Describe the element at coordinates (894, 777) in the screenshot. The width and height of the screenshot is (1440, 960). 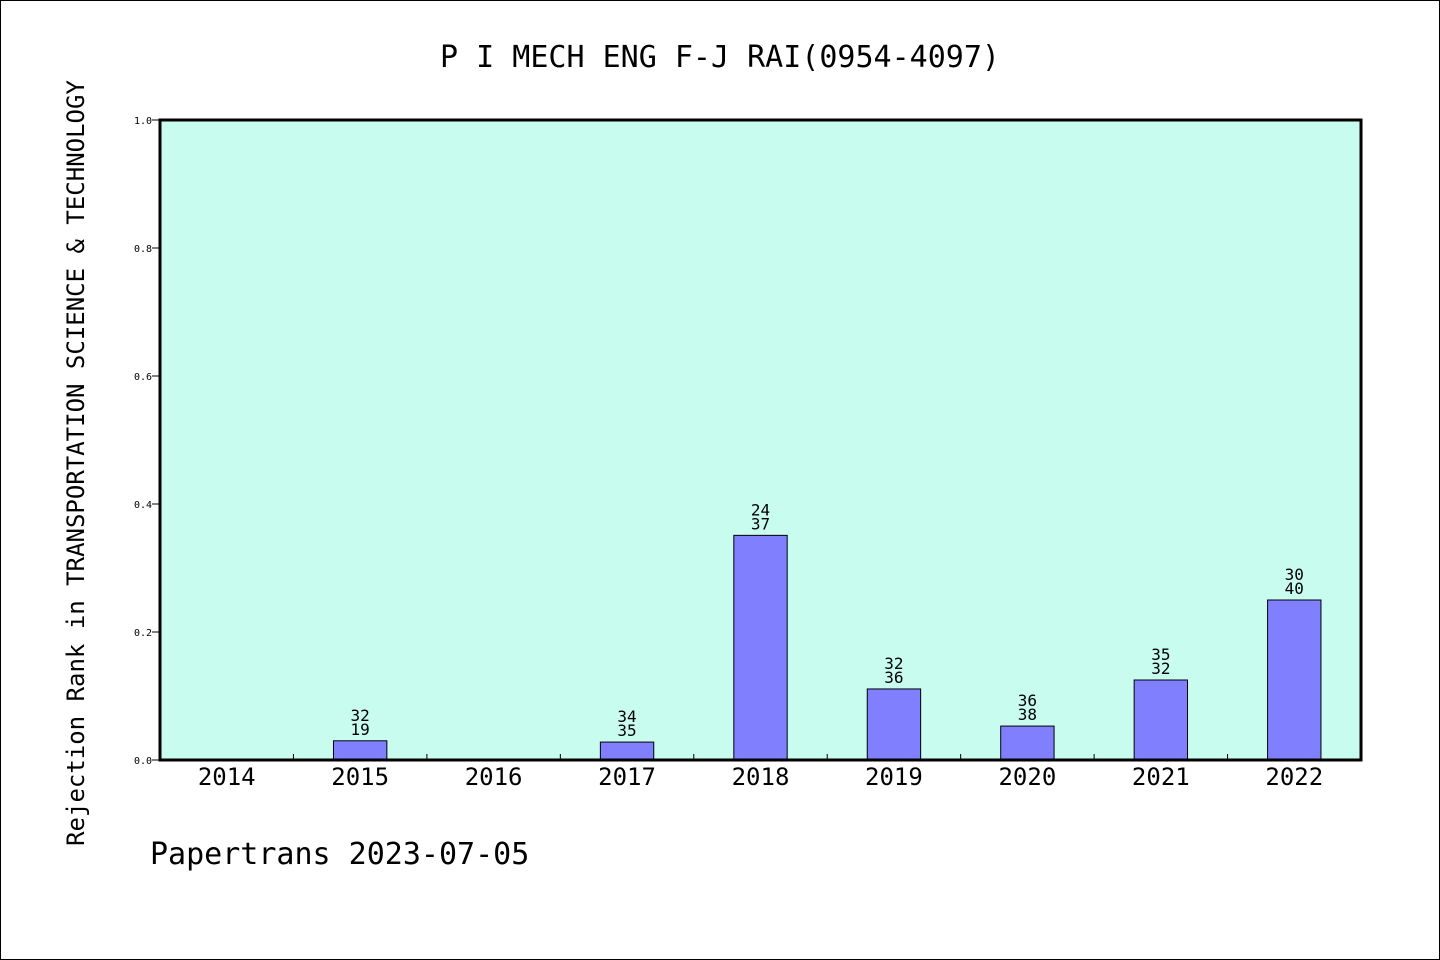
I see `x-tick-label: 2019` at that location.